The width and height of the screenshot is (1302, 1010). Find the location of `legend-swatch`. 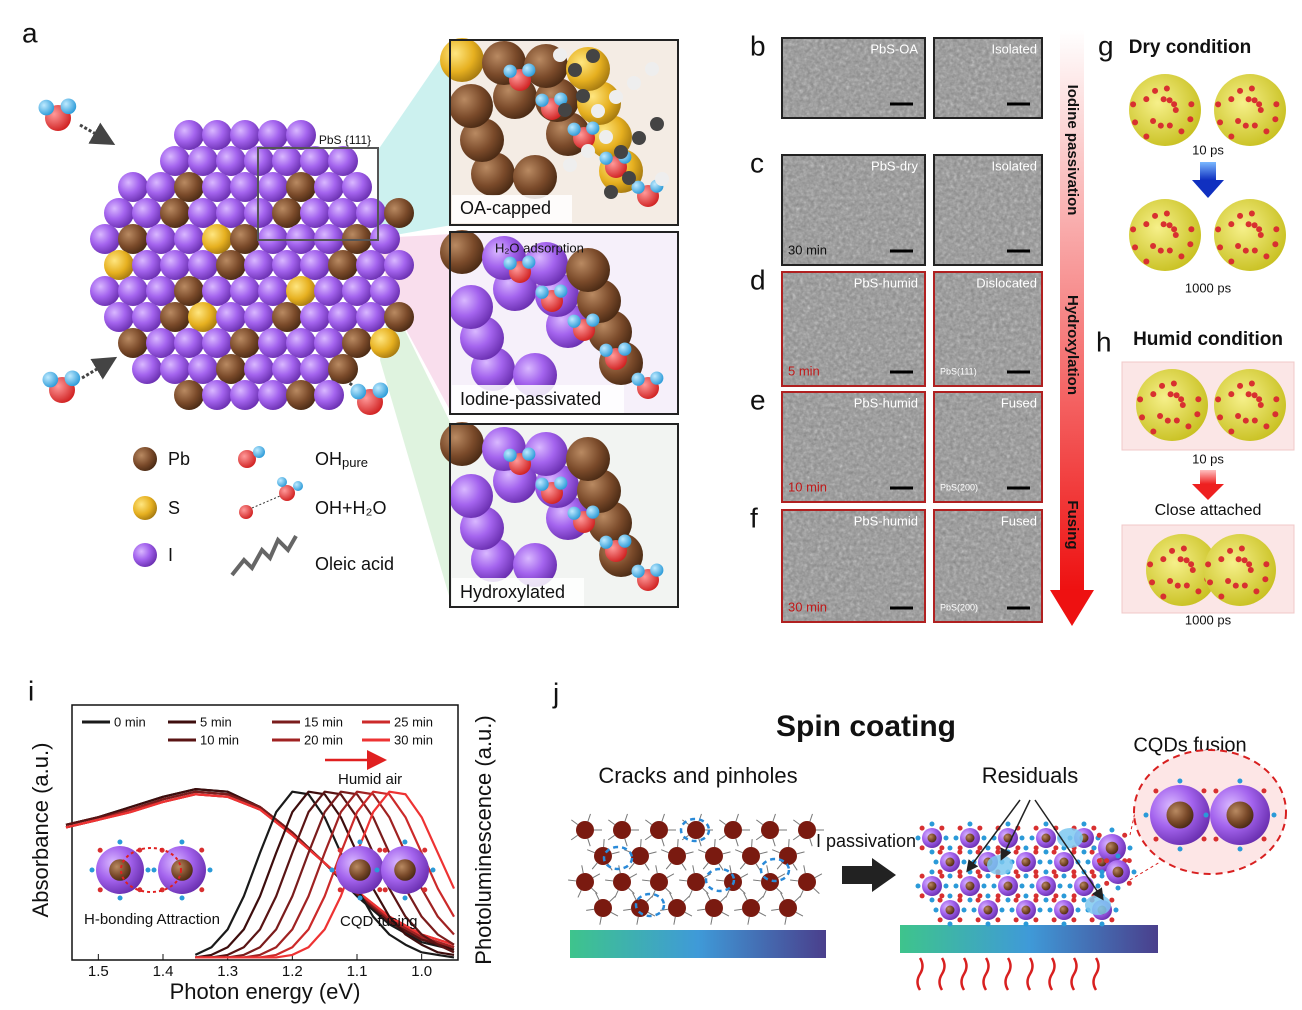

legend-swatch is located at coordinates (246, 512).